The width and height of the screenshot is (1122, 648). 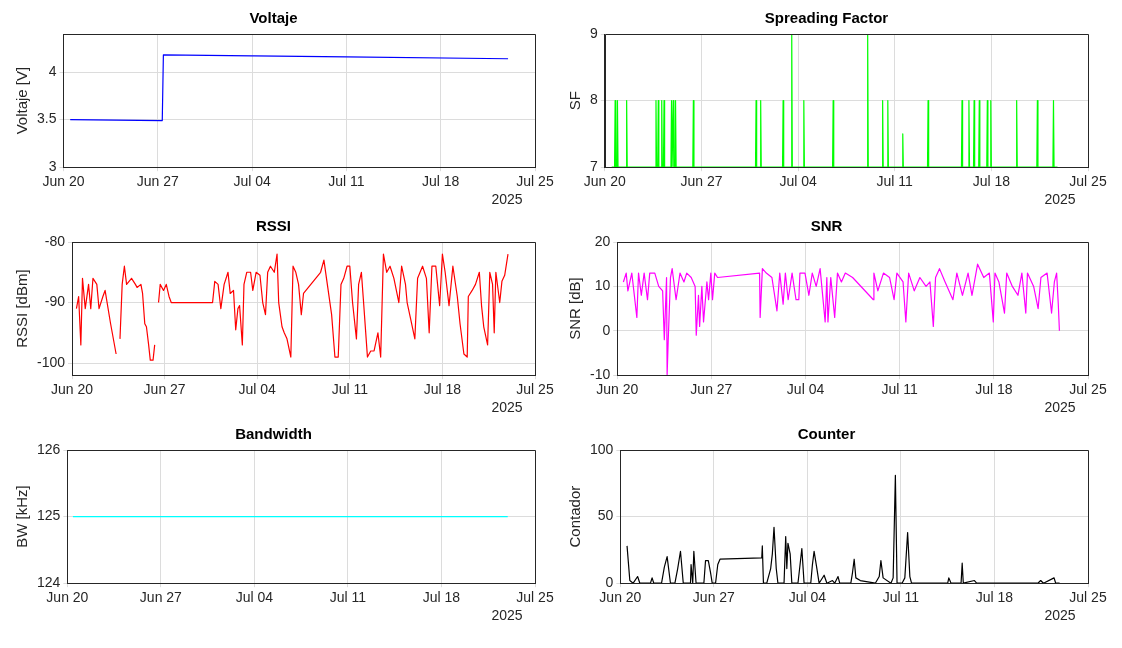 What do you see at coordinates (605, 515) in the screenshot?
I see `y-tick-label: 50` at bounding box center [605, 515].